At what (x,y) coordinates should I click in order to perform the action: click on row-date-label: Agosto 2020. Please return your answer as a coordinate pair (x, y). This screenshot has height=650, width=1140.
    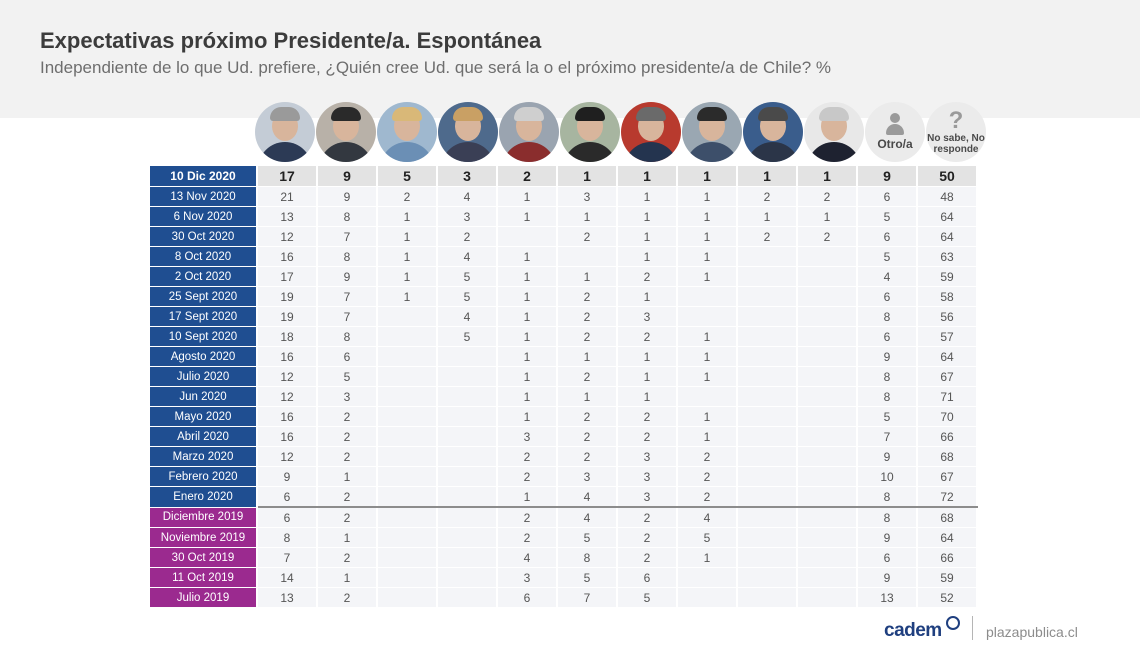
    Looking at the image, I should click on (204, 356).